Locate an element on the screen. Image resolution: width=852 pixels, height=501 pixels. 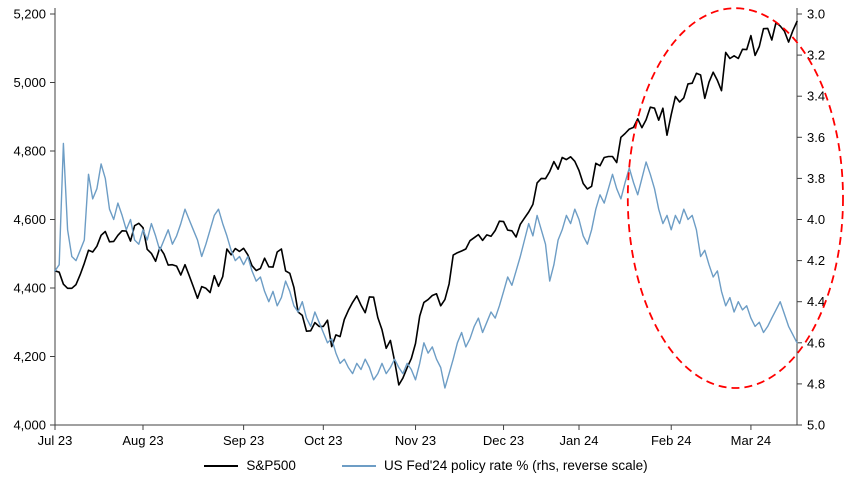
right-axis-tick-label: 3.0 is located at coordinates (816, 14).